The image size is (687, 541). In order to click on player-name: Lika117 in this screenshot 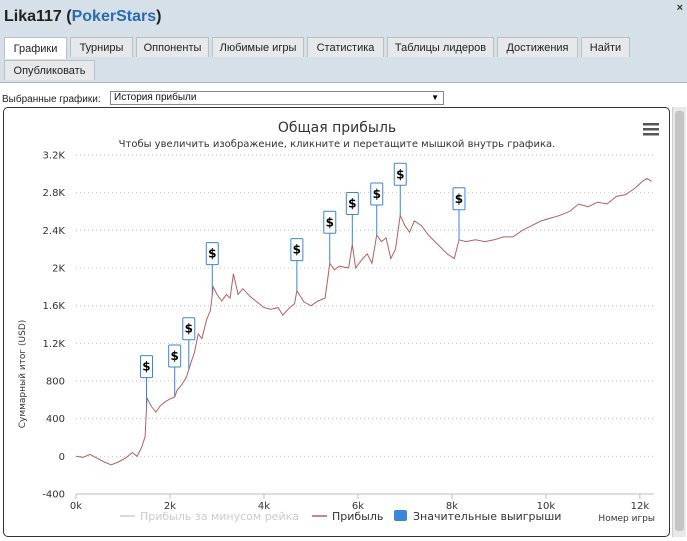, I will do `click(33, 16)`.